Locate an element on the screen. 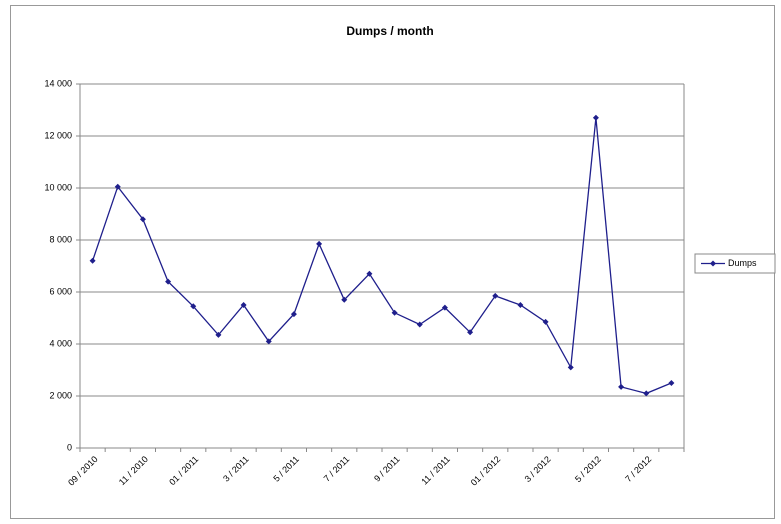 Image resolution: width=781 pixels, height=524 pixels. legend-marker is located at coordinates (713, 263).